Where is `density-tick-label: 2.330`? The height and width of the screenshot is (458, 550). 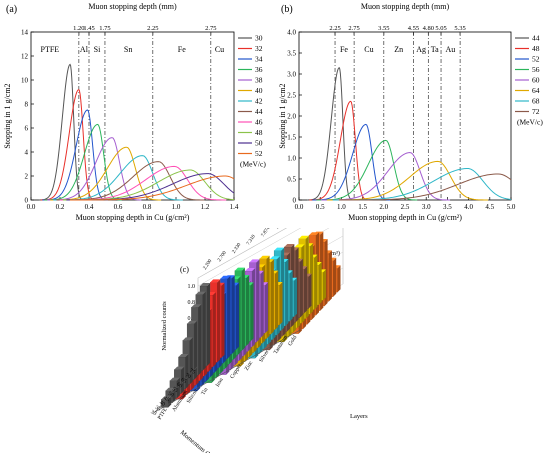
density-tick-label: 2.330 is located at coordinates (237, 248).